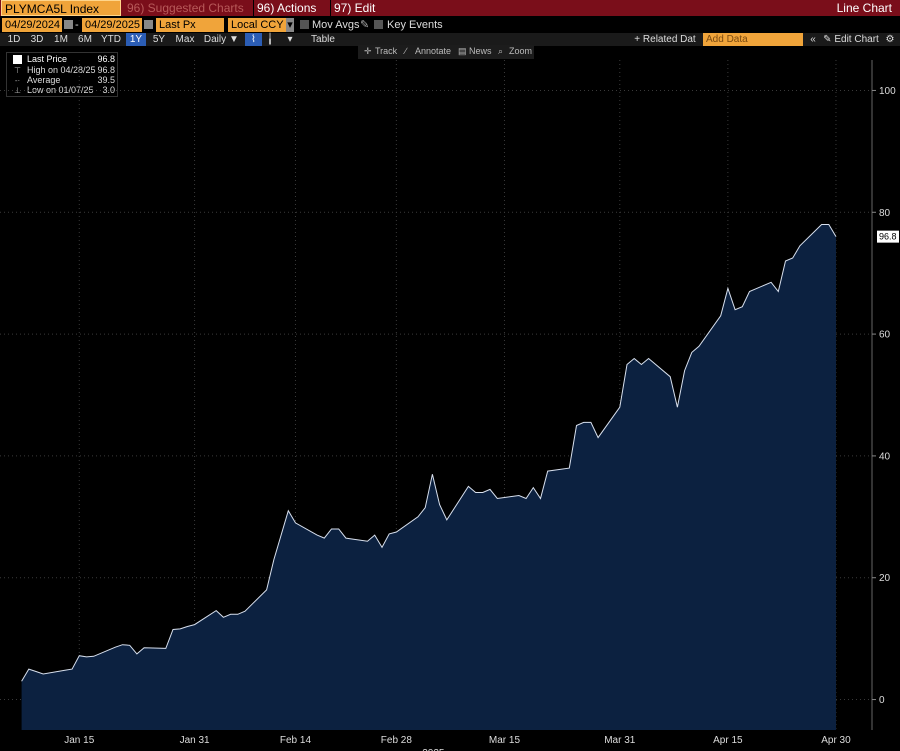  What do you see at coordinates (257, 25) in the screenshot?
I see `currency-select: Local CCY` at bounding box center [257, 25].